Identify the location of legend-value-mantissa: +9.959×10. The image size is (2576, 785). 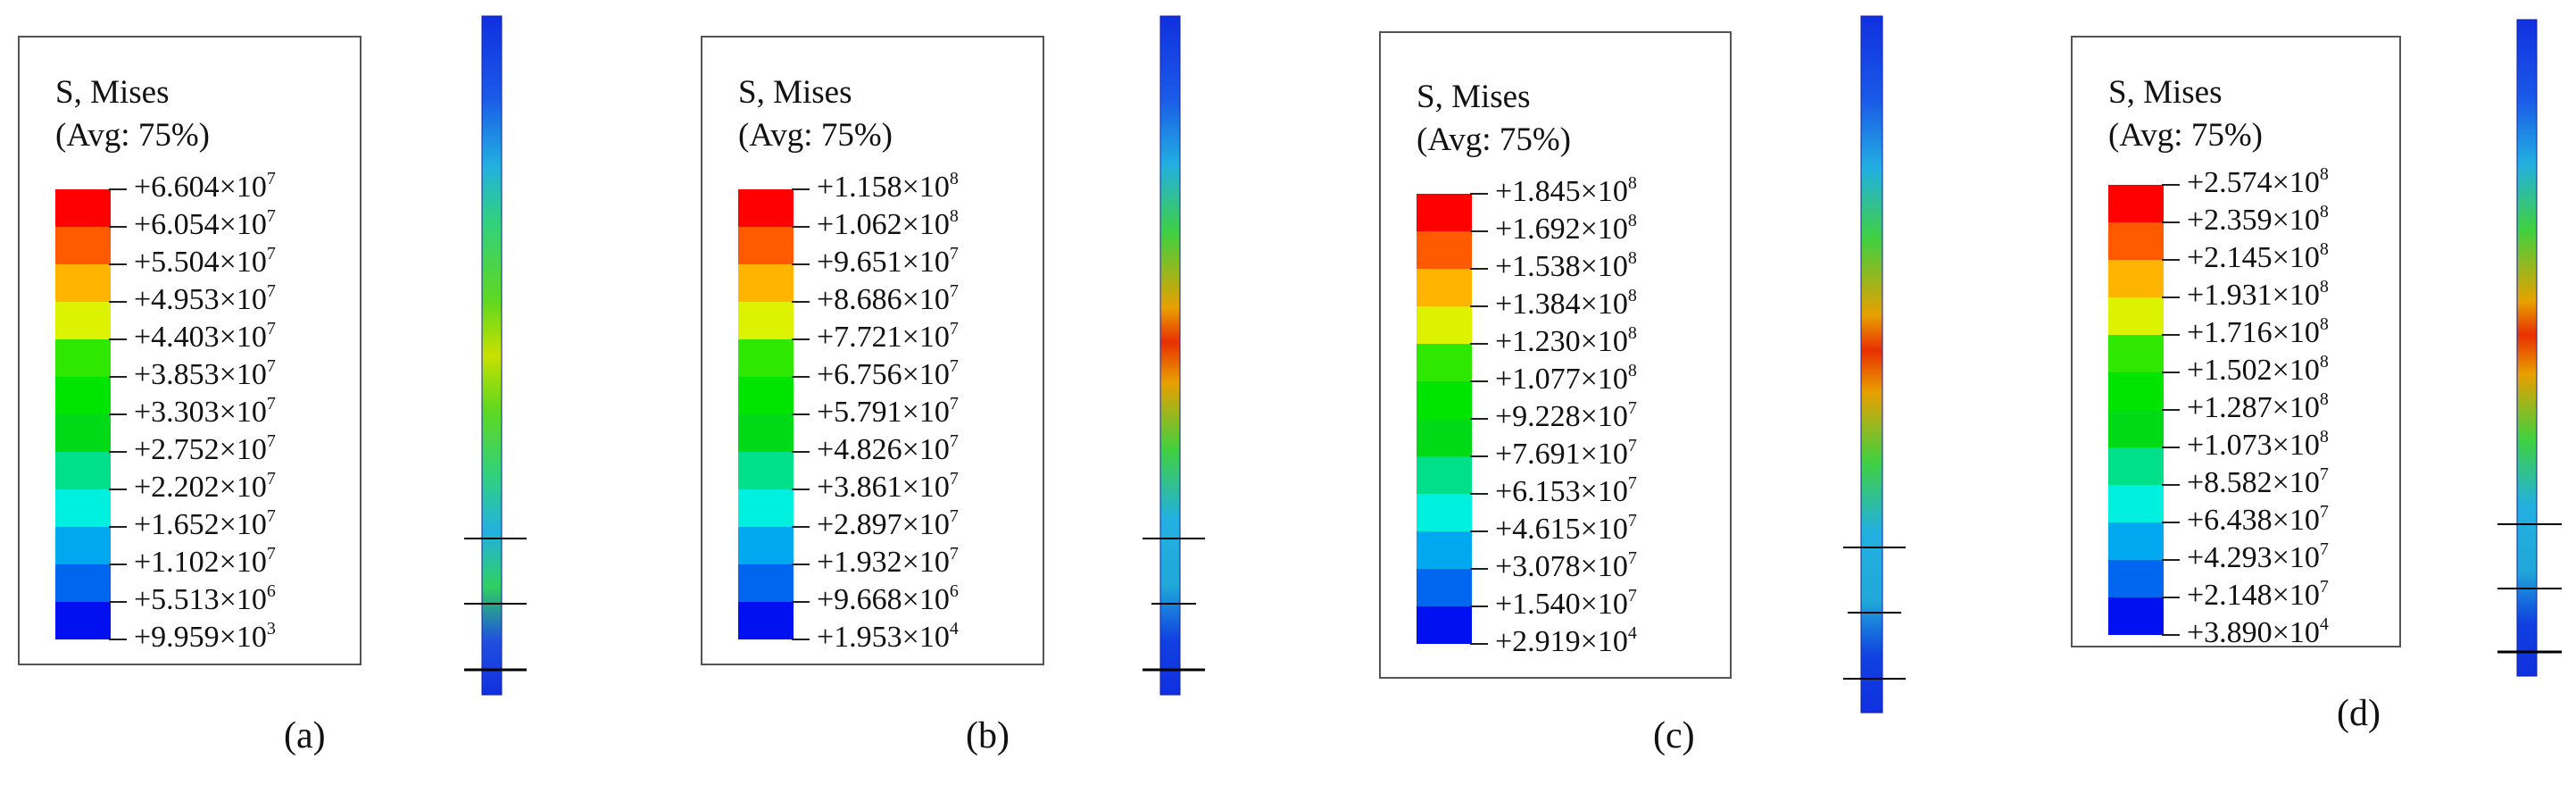
(201, 637).